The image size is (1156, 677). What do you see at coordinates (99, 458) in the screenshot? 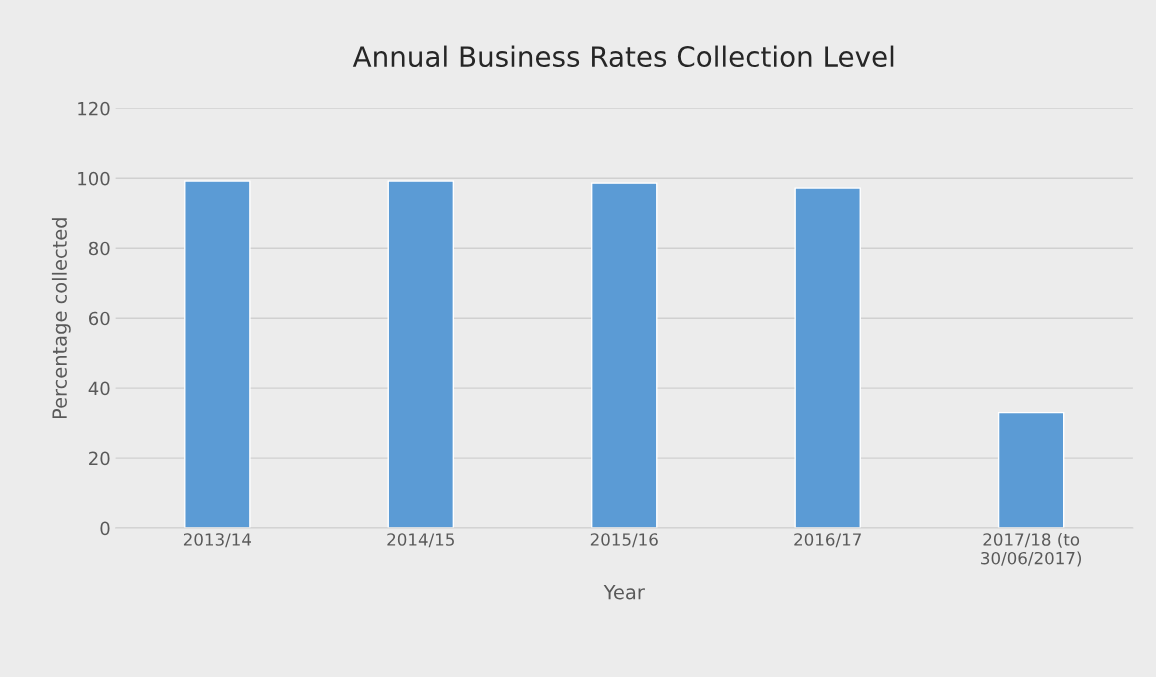
I see `y-tick-label: 20` at bounding box center [99, 458].